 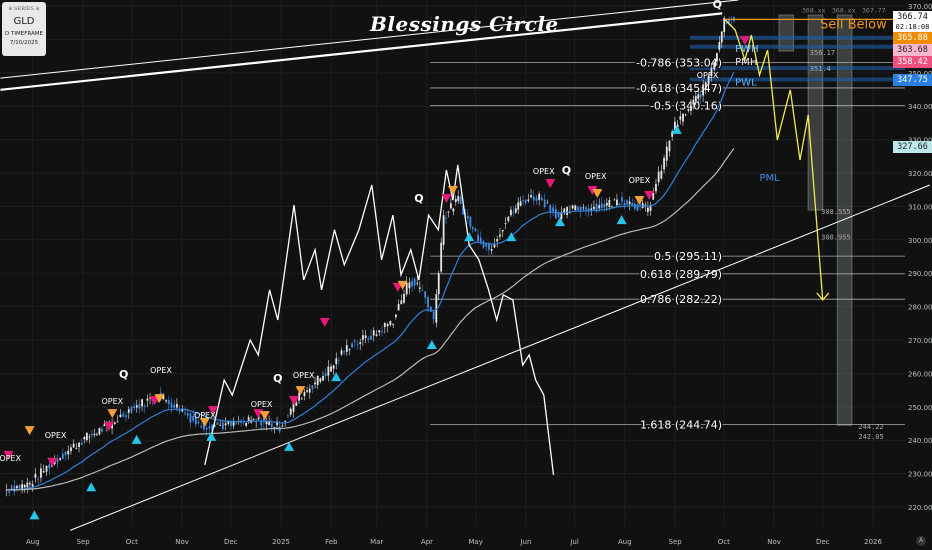 What do you see at coordinates (921, 541) in the screenshot?
I see `auto-scale-button: A` at bounding box center [921, 541].